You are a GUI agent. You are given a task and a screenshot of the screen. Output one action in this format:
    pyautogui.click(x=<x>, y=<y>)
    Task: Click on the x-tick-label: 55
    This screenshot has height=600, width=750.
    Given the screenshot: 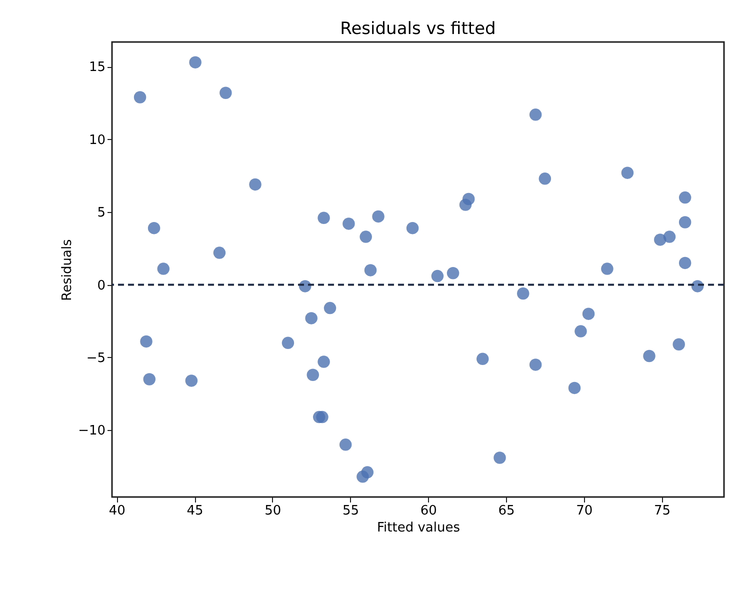 What is the action you would take?
    pyautogui.click(x=351, y=511)
    